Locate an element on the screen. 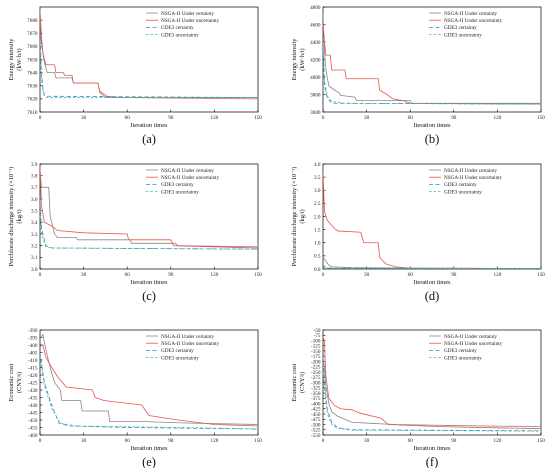 Image resolution: width=550 pixels, height=468 pixels. y-tick-label: -100 is located at coordinates (316, 341).